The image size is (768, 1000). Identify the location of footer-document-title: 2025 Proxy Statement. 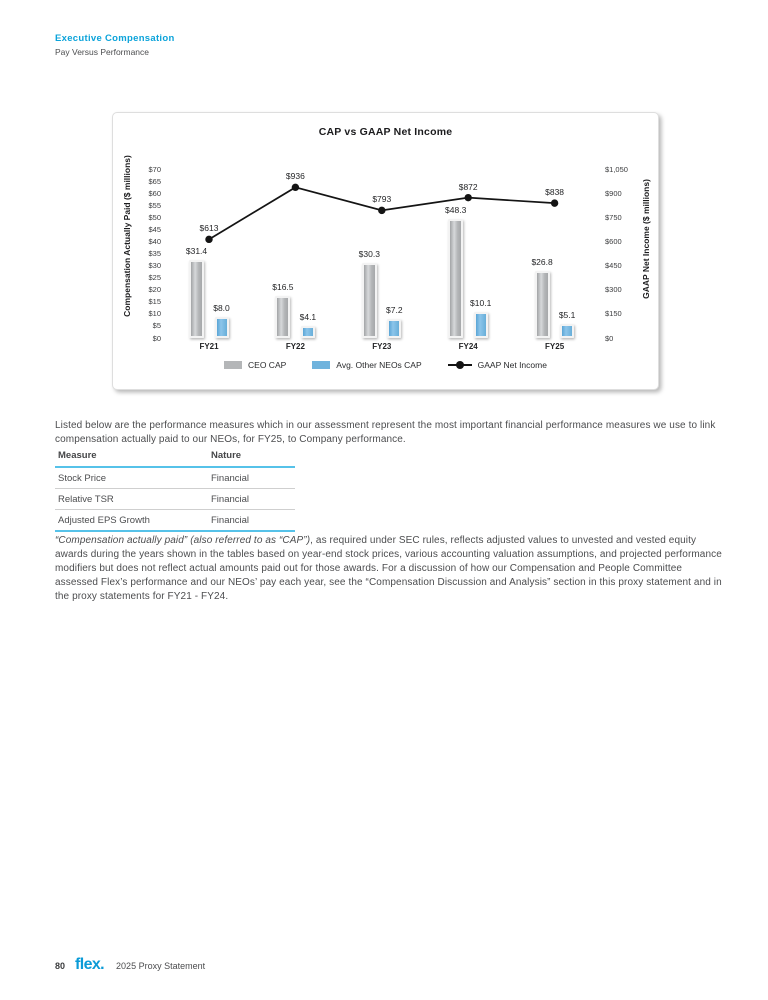
(161, 966).